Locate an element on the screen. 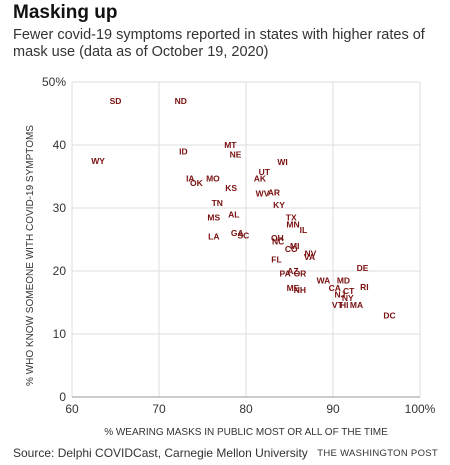 The height and width of the screenshot is (465, 450). state-point-nh: NH is located at coordinates (300, 290).